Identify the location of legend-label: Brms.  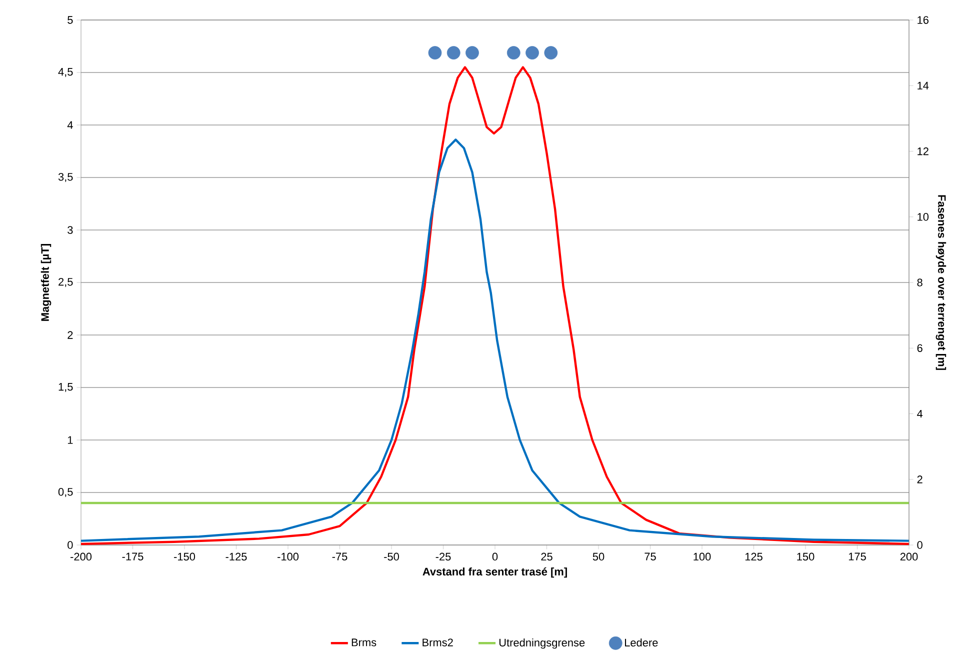
(364, 642).